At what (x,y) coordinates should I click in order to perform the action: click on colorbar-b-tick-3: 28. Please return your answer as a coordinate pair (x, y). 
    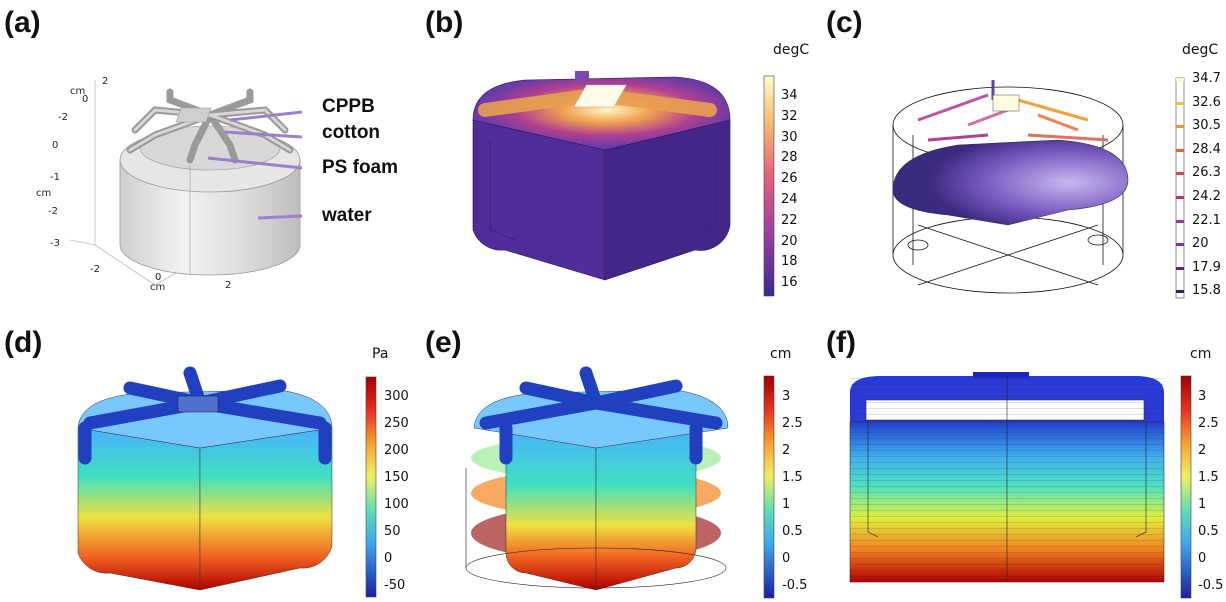
    Looking at the image, I should click on (789, 158).